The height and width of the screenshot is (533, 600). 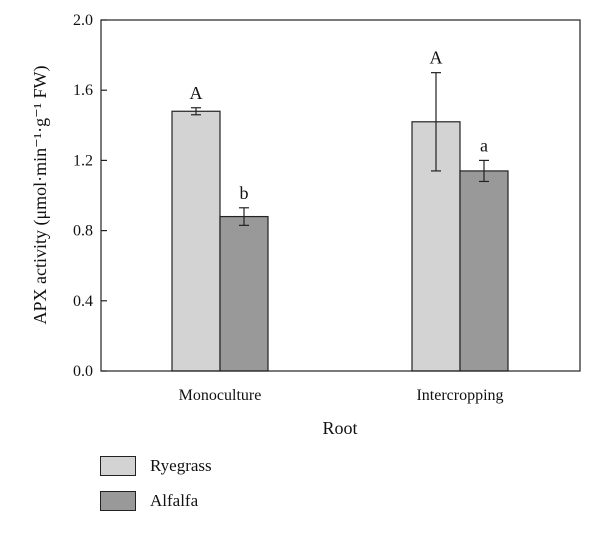 I want to click on legend-item-ryegrass: Ryegrass, so click(x=156, y=466).